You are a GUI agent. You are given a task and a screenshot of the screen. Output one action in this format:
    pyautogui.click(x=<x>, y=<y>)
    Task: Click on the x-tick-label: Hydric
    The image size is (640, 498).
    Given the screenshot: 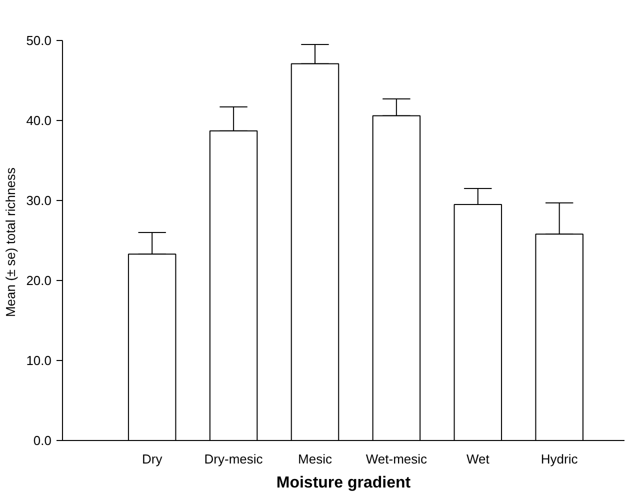 What is the action you would take?
    pyautogui.click(x=559, y=459)
    